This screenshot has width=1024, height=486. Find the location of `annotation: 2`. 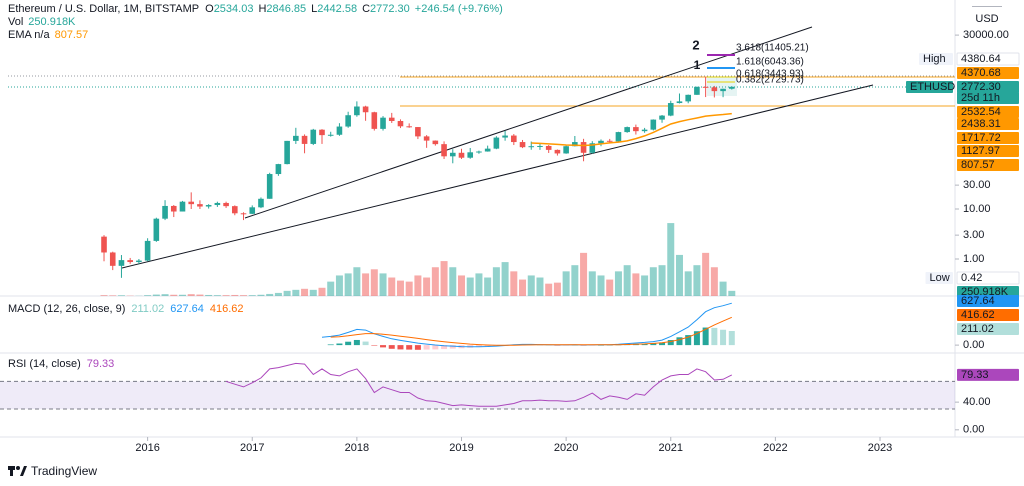

annotation: 2 is located at coordinates (695, 44).